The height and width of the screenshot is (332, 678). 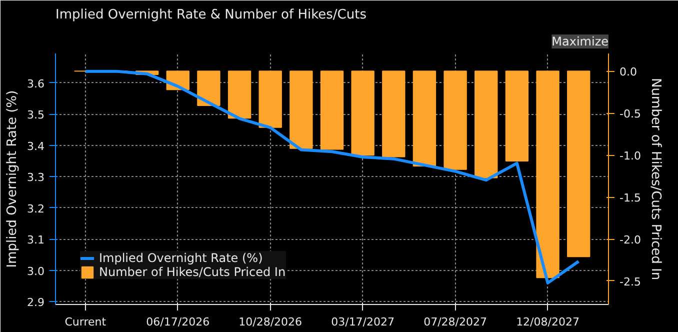 I want to click on legend-label: Implied Overnight Rate (%), so click(x=181, y=258).